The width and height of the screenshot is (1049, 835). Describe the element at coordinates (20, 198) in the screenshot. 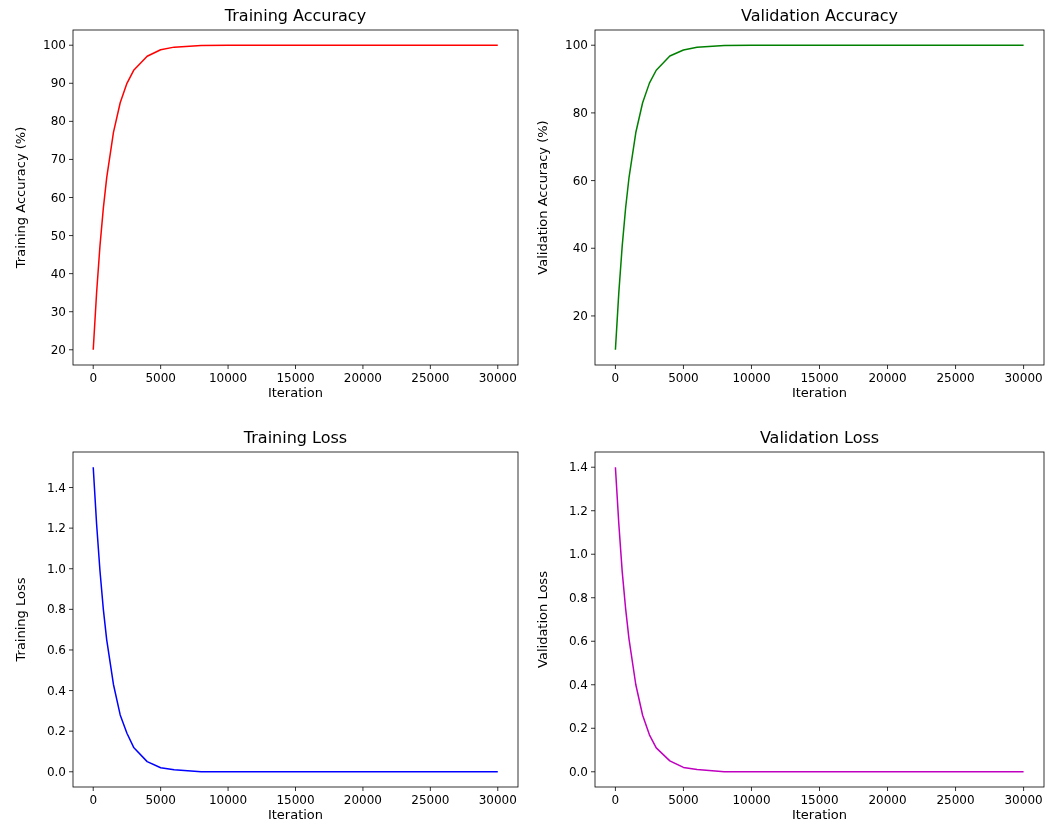

I see `y-axis-title: Training Accuracy (%)` at that location.